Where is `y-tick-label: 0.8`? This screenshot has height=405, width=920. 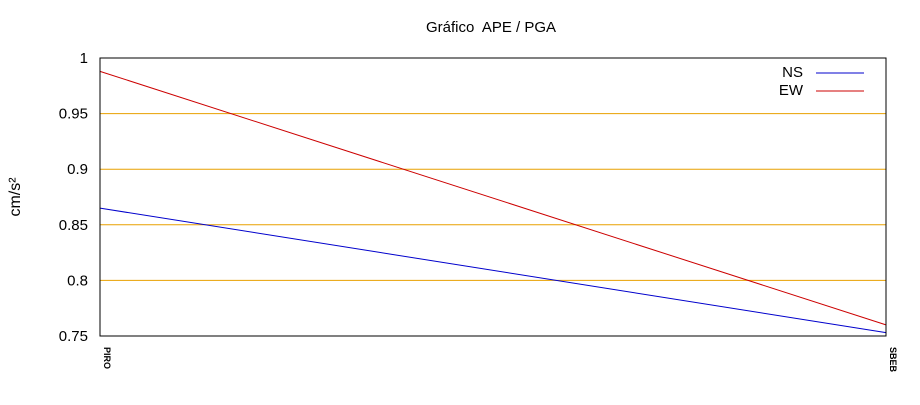 y-tick-label: 0.8 is located at coordinates (77, 280).